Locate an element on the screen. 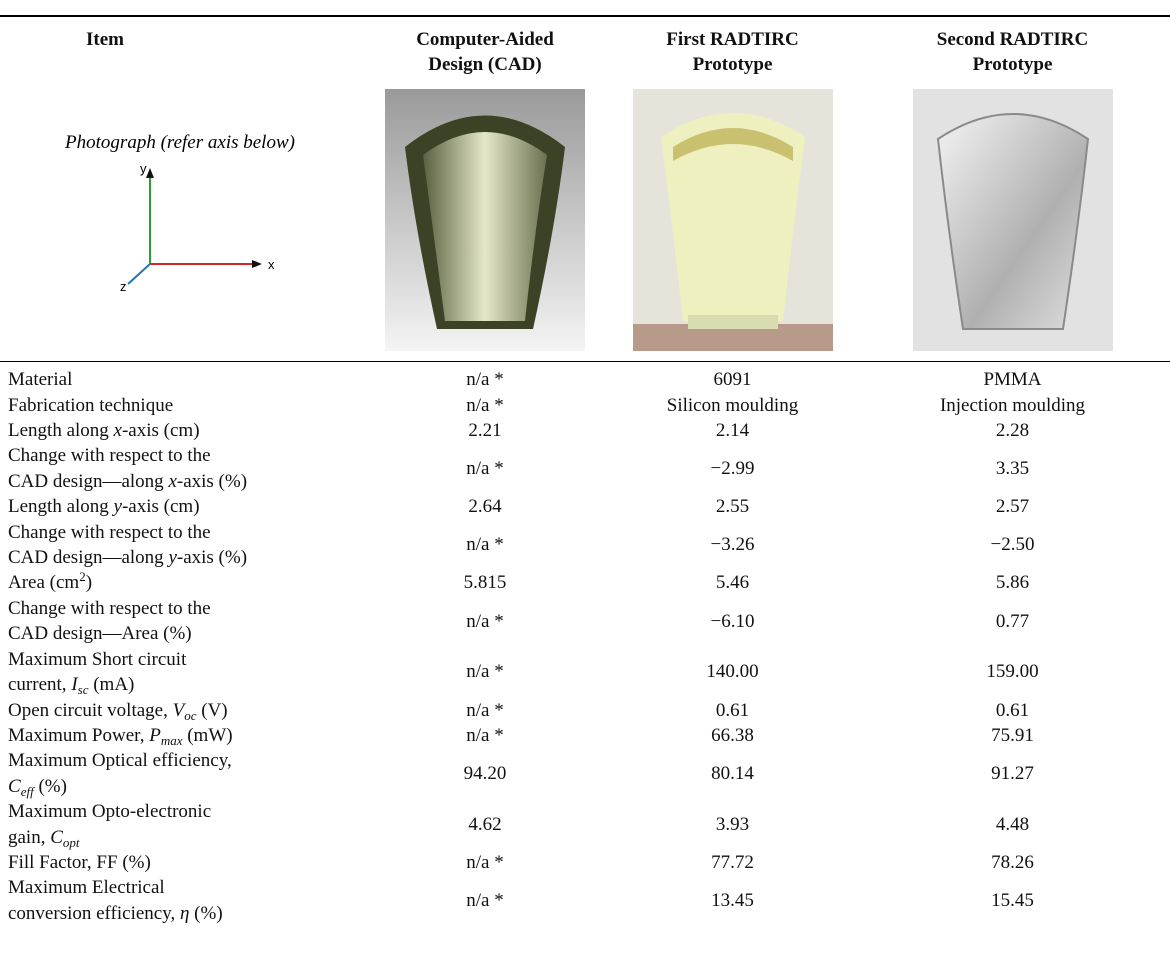  row-label: Maximum Power, Pmax (mW) is located at coordinates (180, 735).